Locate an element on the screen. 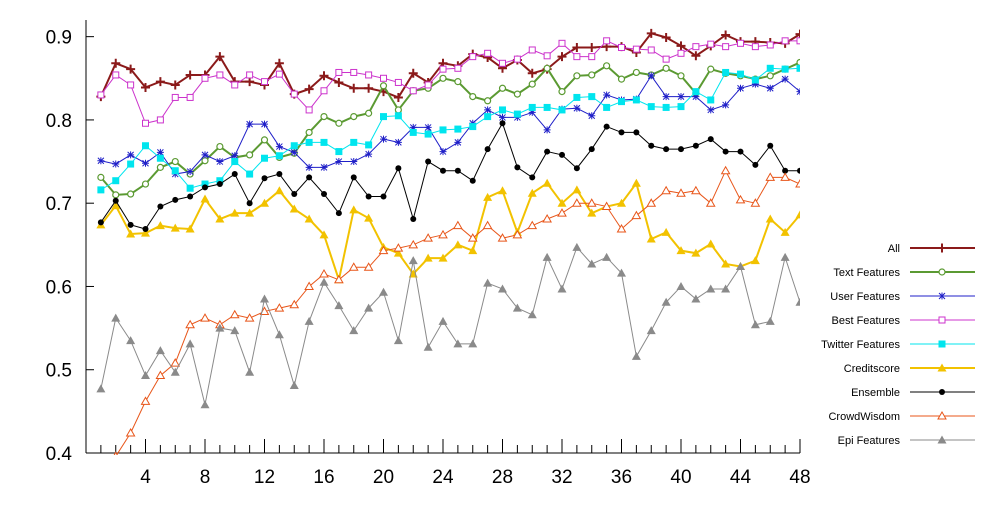  legend-label-all: All is located at coordinates (894, 249).